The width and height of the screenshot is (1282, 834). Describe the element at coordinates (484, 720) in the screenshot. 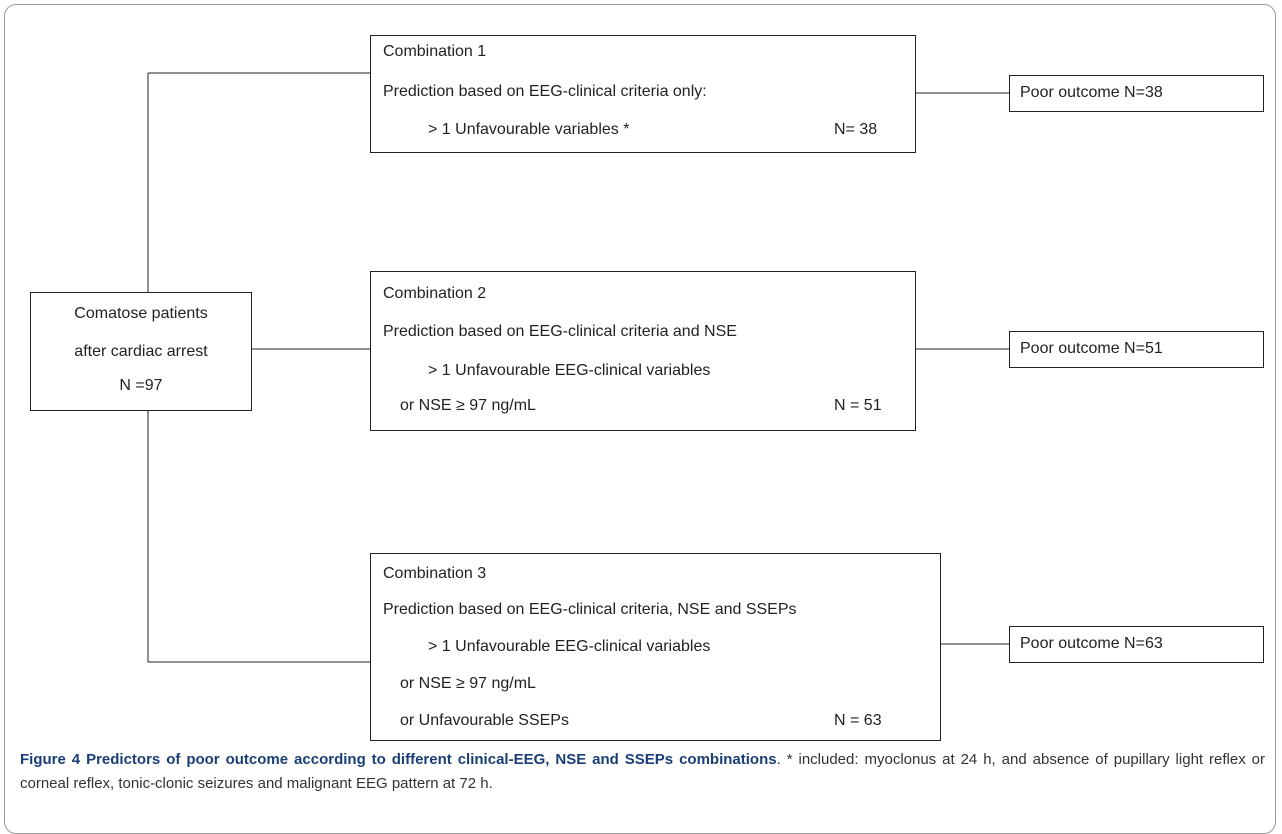

I see `combination-item: or Unfavourable SSEPs` at that location.